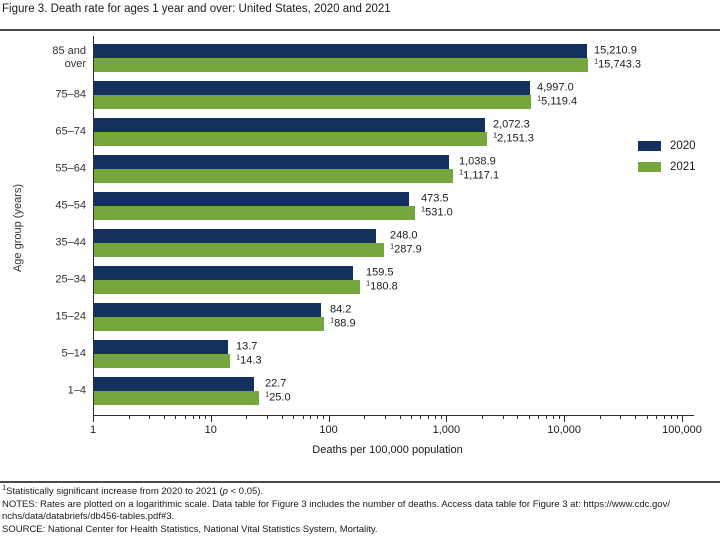 The height and width of the screenshot is (539, 720). What do you see at coordinates (393, 415) in the screenshot?
I see `x-axis-line` at bounding box center [393, 415].